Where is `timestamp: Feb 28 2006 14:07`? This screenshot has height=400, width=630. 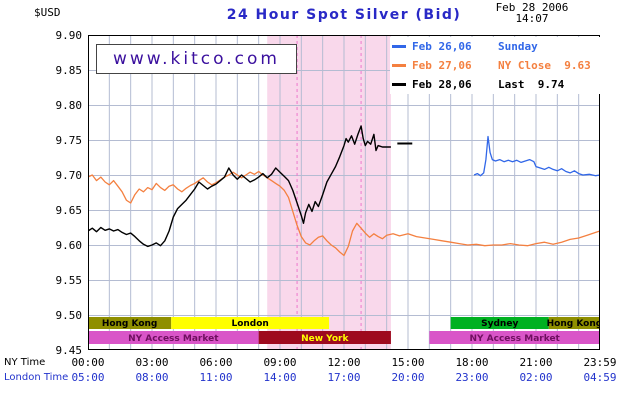 timestamp: Feb 28 2006 14:07 is located at coordinates (532, 13).